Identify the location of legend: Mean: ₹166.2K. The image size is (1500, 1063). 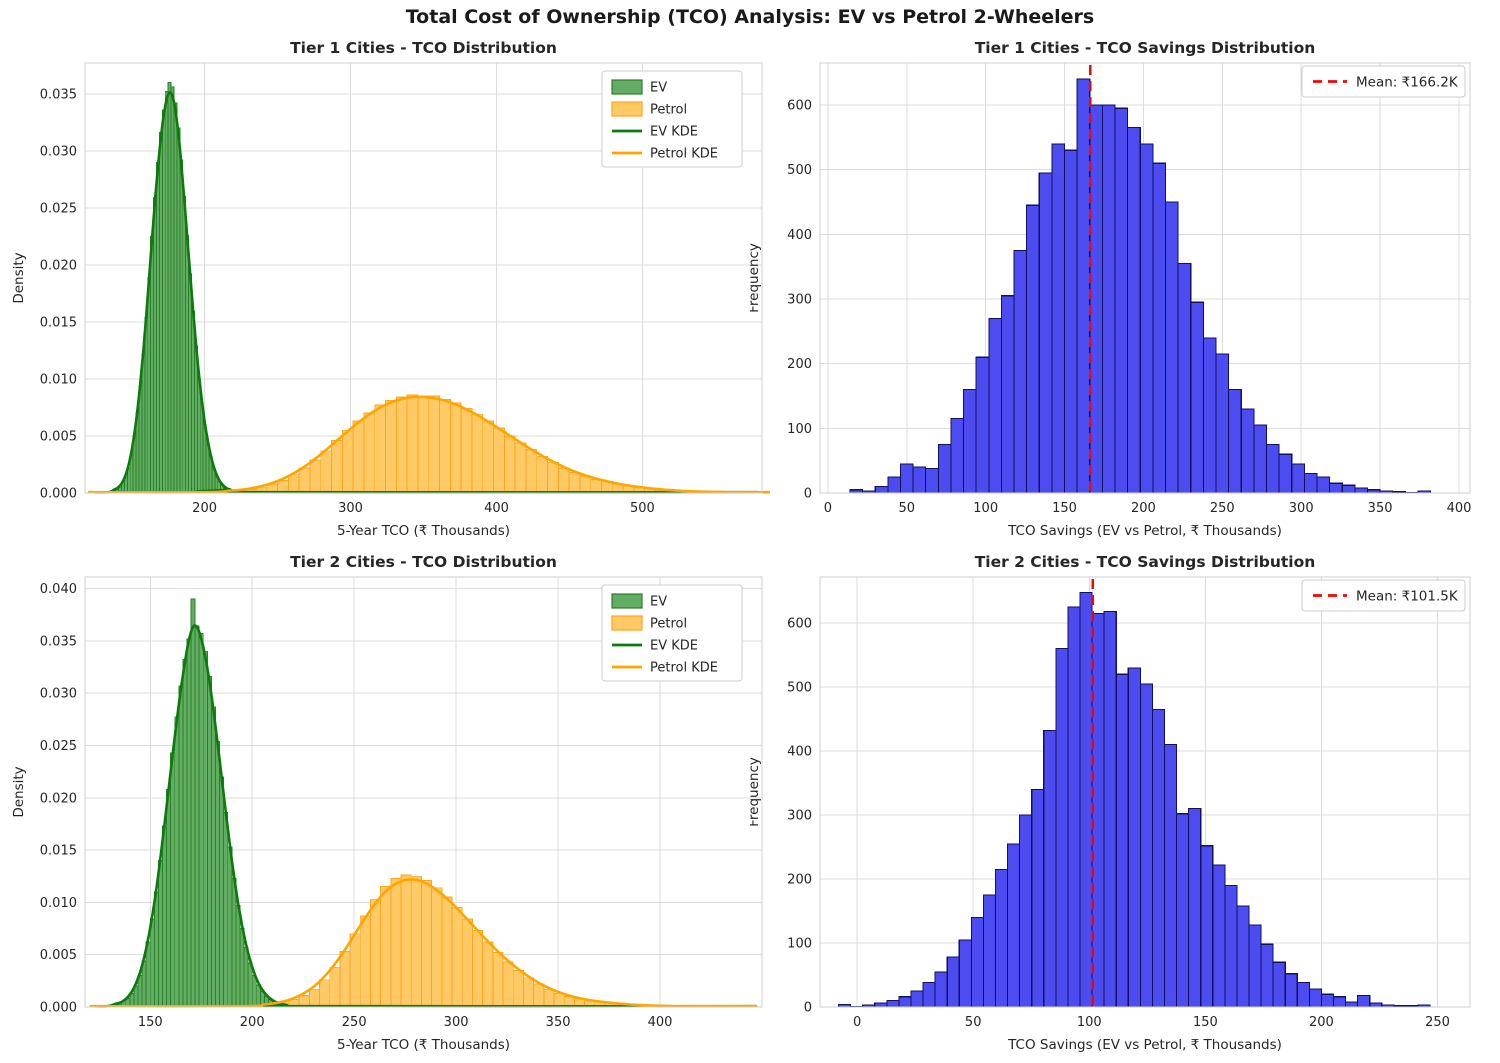
(1383, 81).